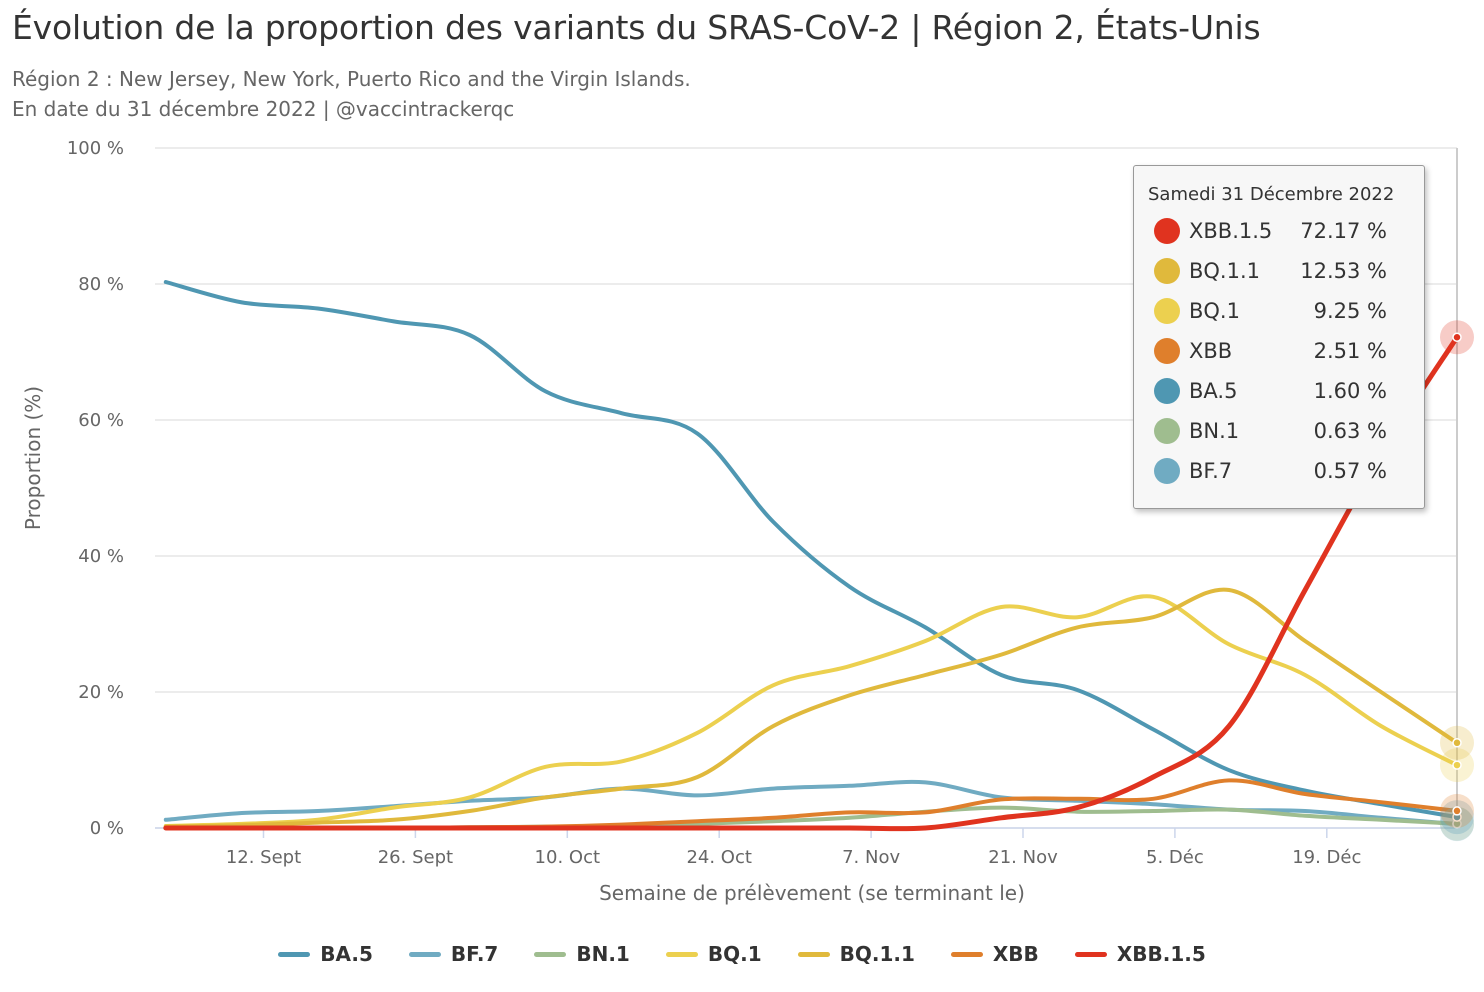 Image resolution: width=1484 pixels, height=992 pixels. Describe the element at coordinates (1214, 311) in the screenshot. I see `tooltip-series-name: BQ.1` at that location.